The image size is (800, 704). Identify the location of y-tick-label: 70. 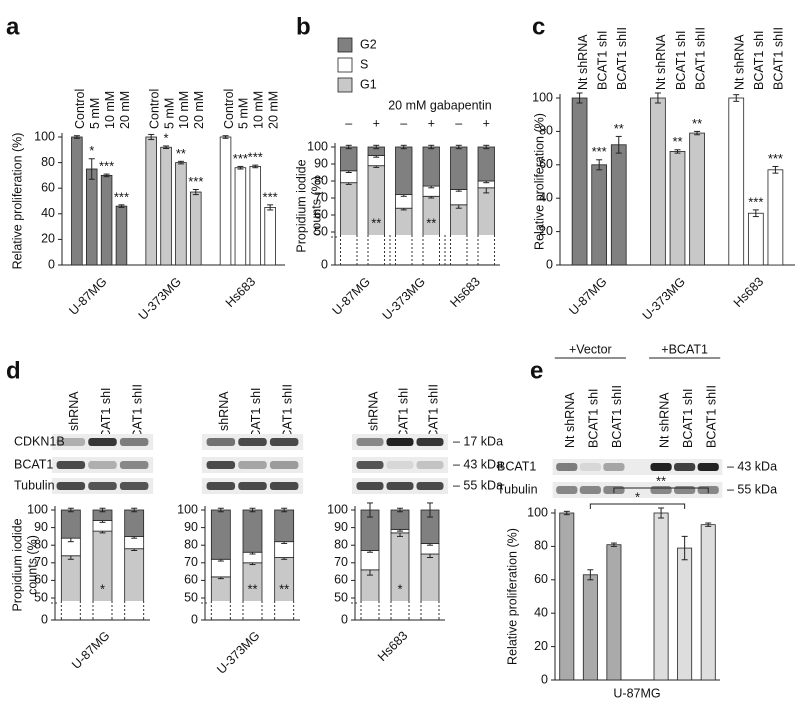
(41, 562).